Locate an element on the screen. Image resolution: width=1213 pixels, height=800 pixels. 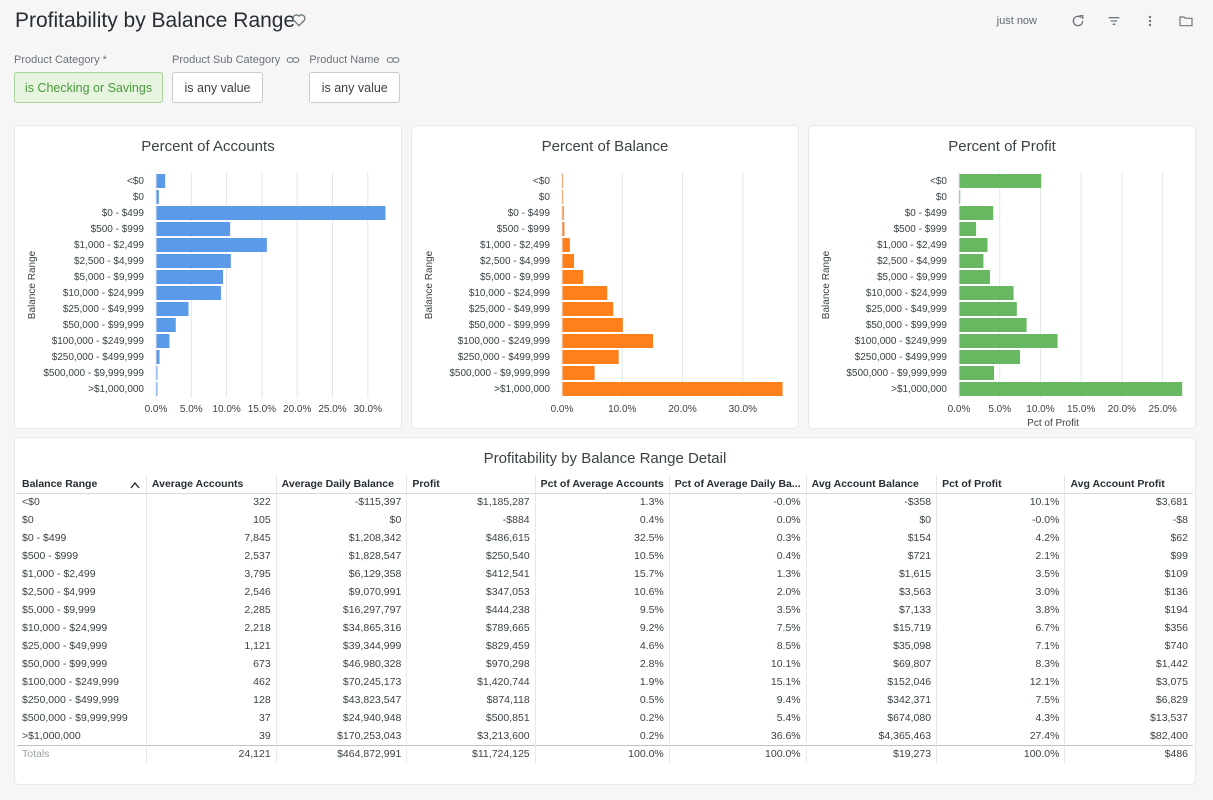
category-label: $2,500 - $4,999 is located at coordinates (515, 261).